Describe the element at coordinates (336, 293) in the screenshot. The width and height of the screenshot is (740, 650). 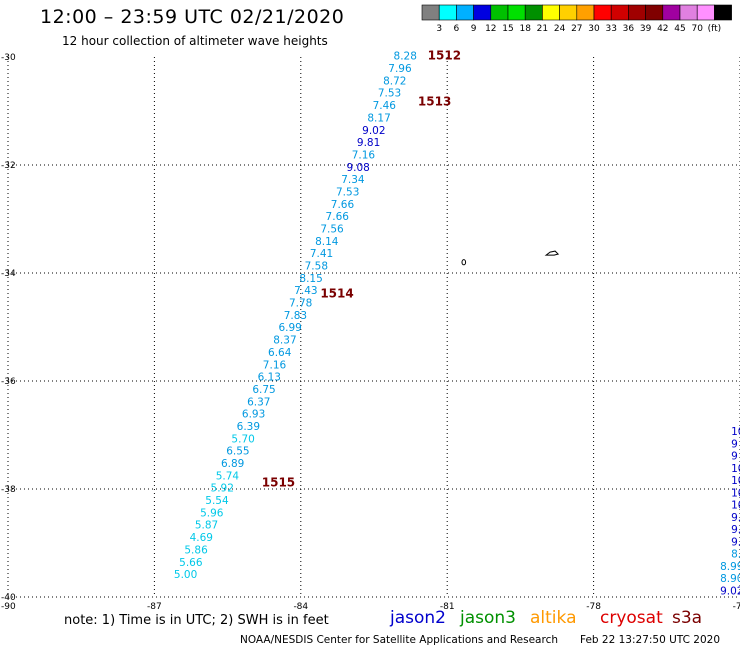
I see `pass-time-label: 1514` at that location.